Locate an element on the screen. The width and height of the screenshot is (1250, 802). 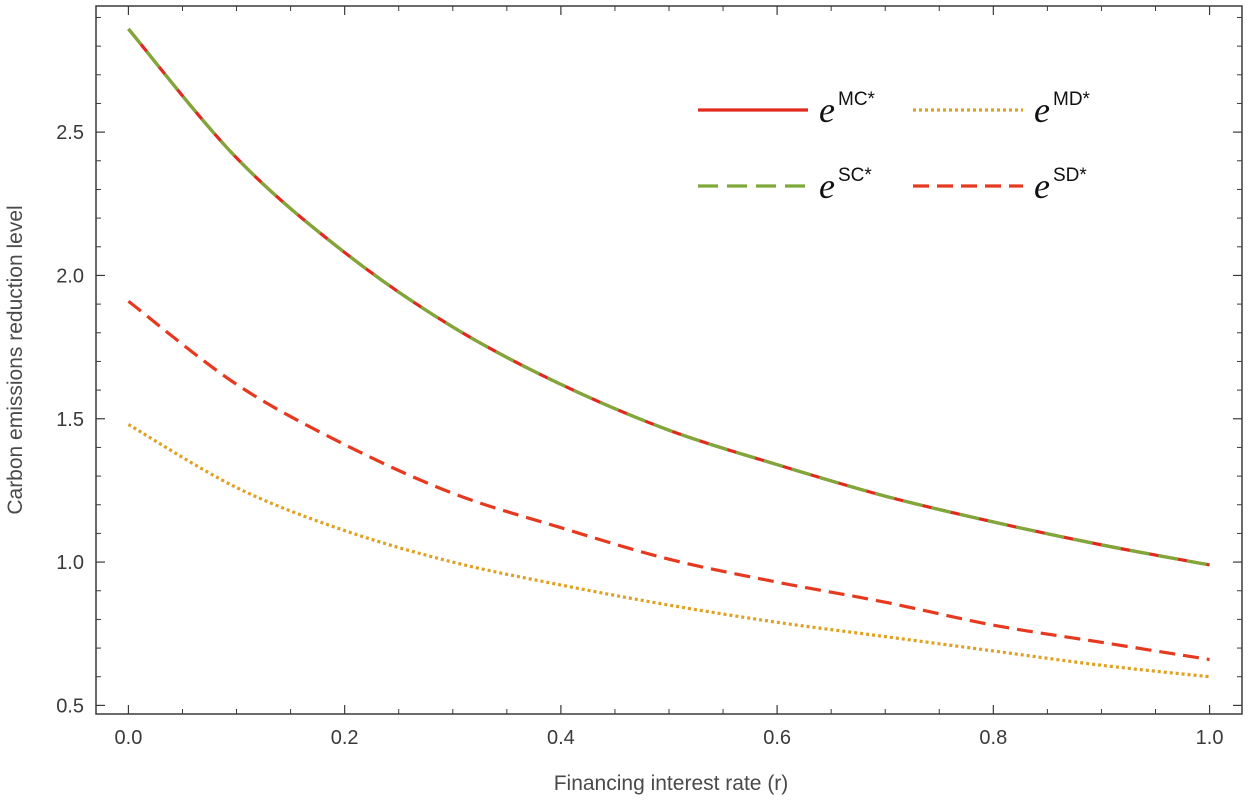
legend: e MC* e MD*e SC* e SD* is located at coordinates (894, 147).